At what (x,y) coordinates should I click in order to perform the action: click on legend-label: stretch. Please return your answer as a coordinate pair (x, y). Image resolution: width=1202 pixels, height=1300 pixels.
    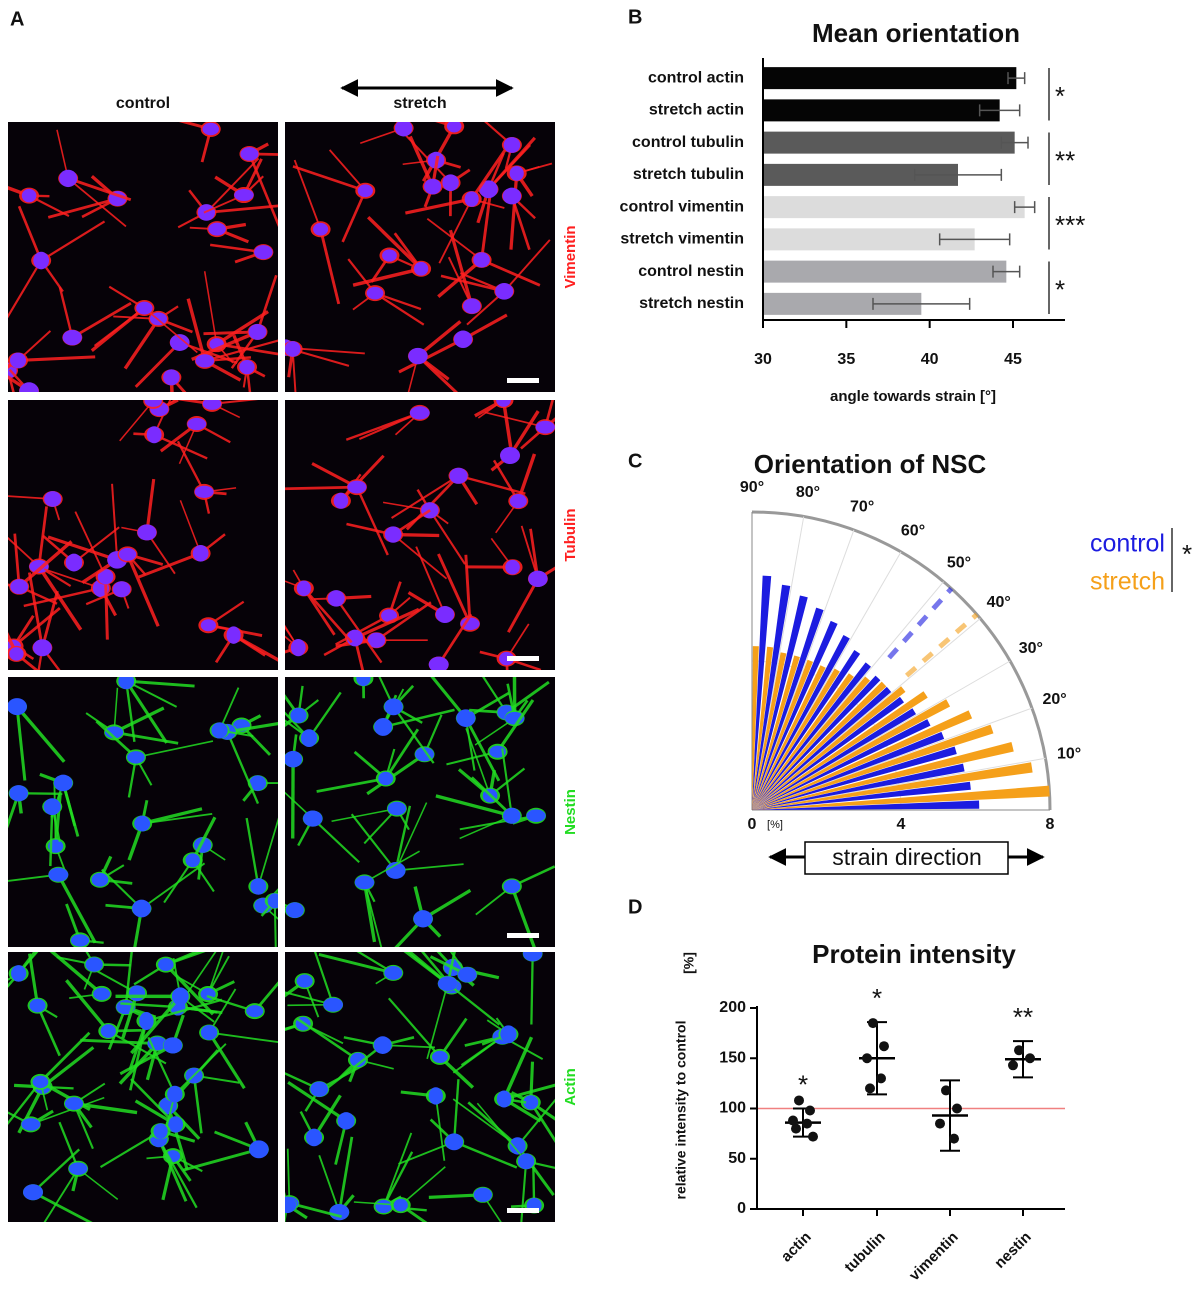
    Looking at the image, I should click on (1127, 582).